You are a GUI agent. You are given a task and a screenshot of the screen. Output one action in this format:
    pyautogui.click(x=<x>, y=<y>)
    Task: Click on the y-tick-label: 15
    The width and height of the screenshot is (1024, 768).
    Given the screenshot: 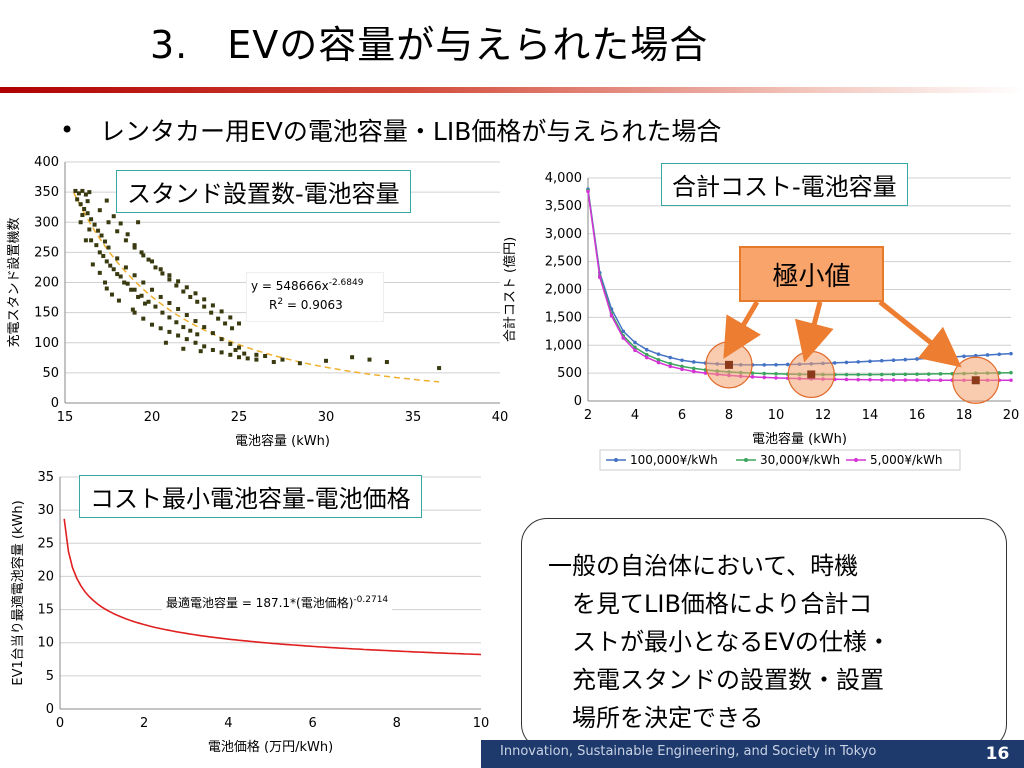 What is the action you would take?
    pyautogui.click(x=45, y=610)
    